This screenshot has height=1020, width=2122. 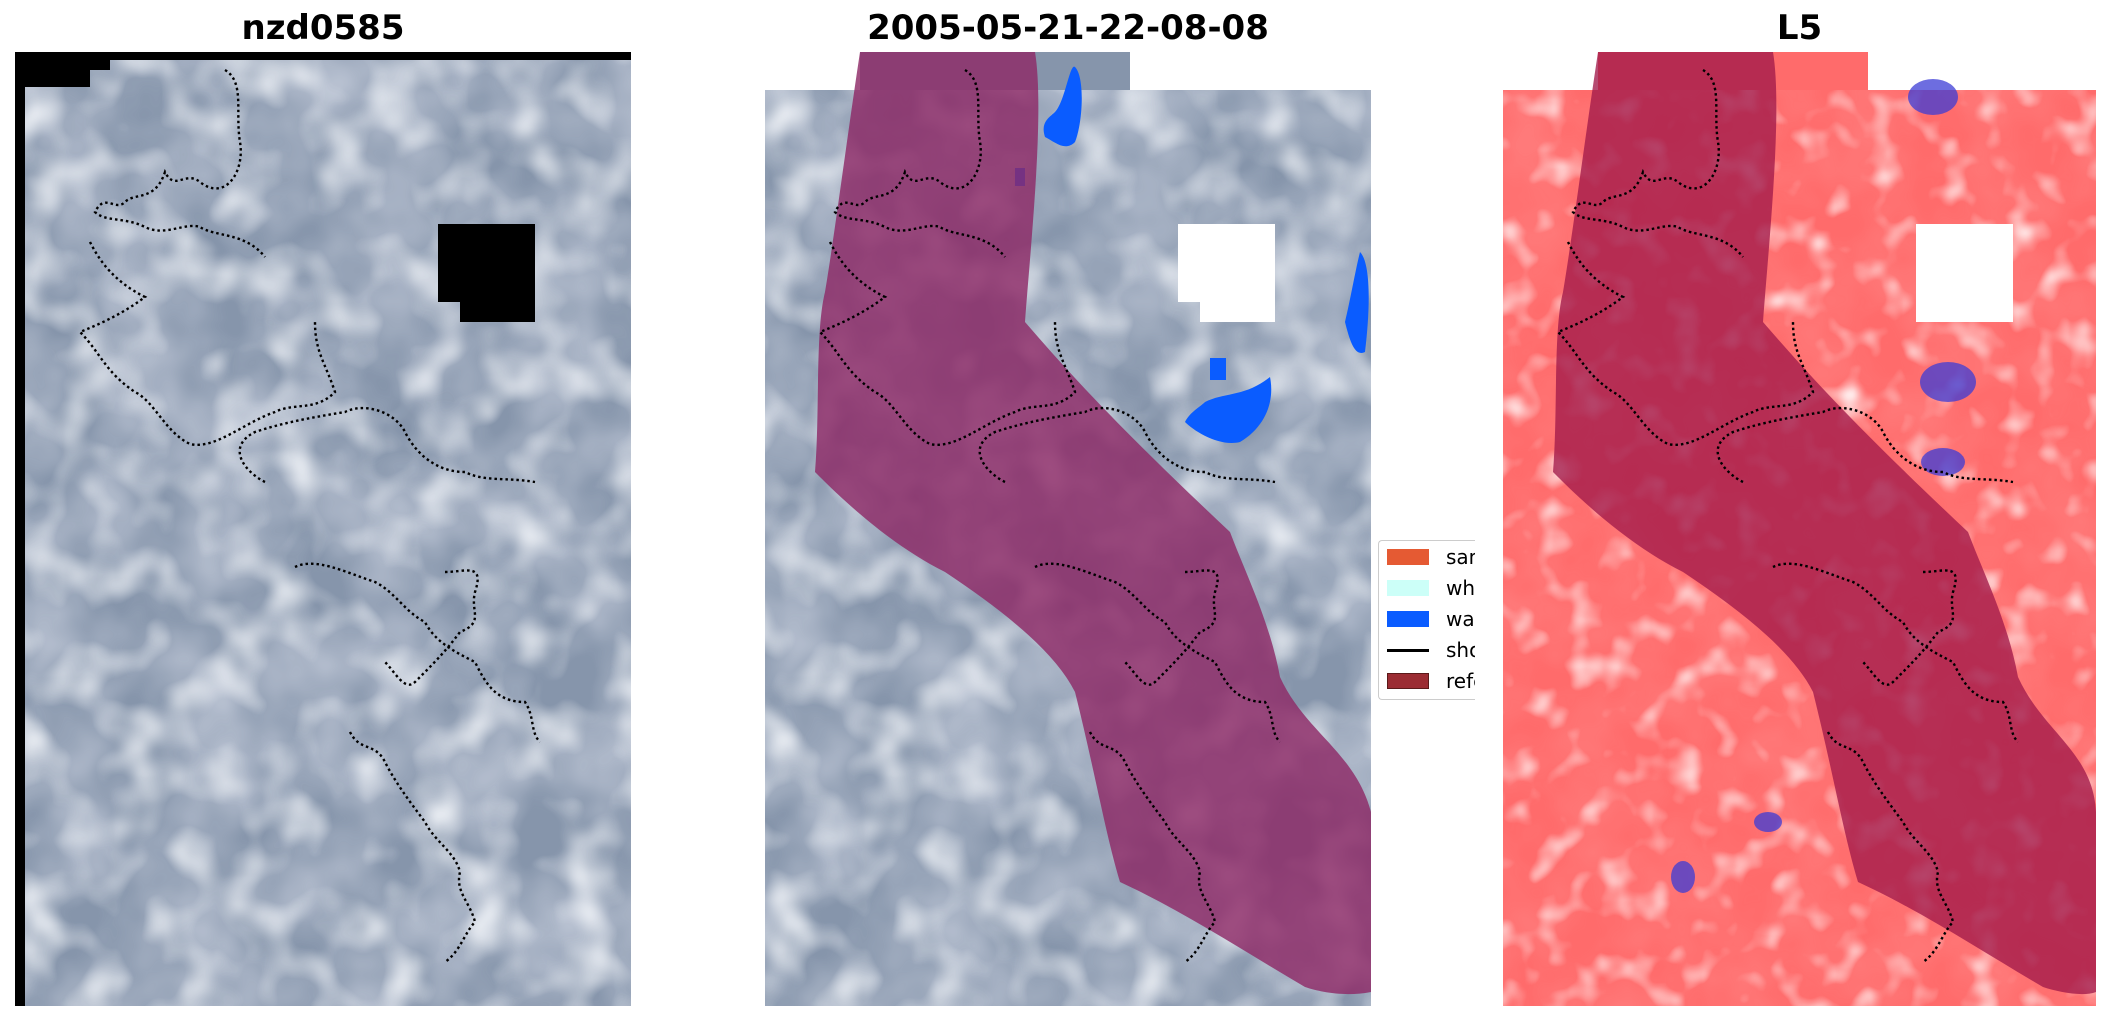 What do you see at coordinates (1431, 649) in the screenshot?
I see `legend-item-shore: shore` at bounding box center [1431, 649].